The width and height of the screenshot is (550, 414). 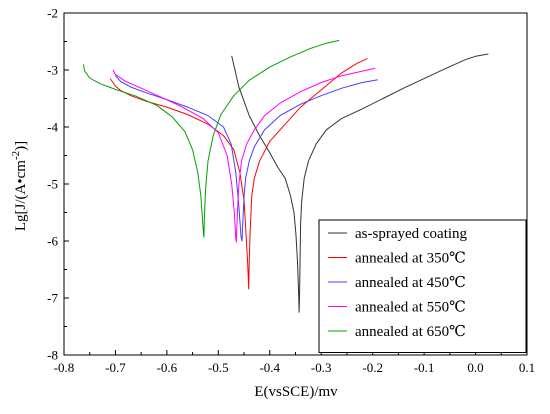 I want to click on y-tick-label: -8, so click(x=52, y=355).